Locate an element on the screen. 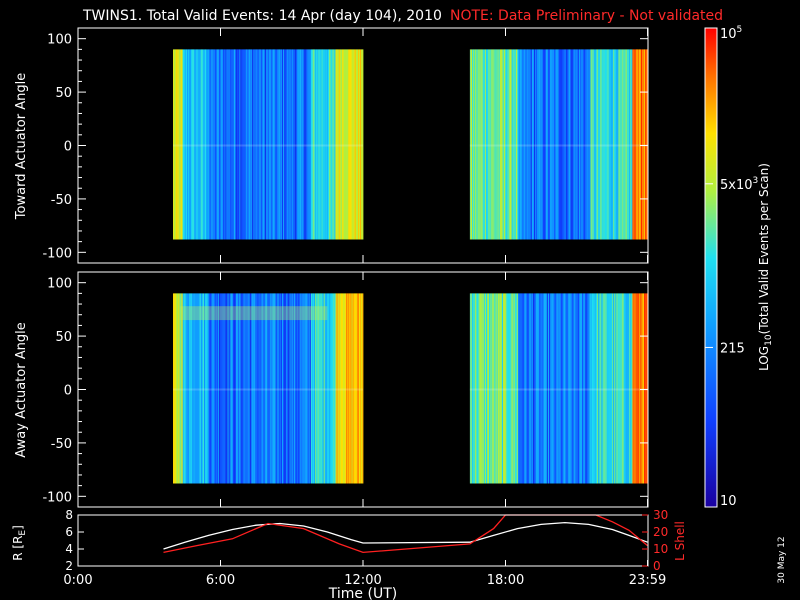  orbit-ylabel: R [RE] is located at coordinates (19, 543).